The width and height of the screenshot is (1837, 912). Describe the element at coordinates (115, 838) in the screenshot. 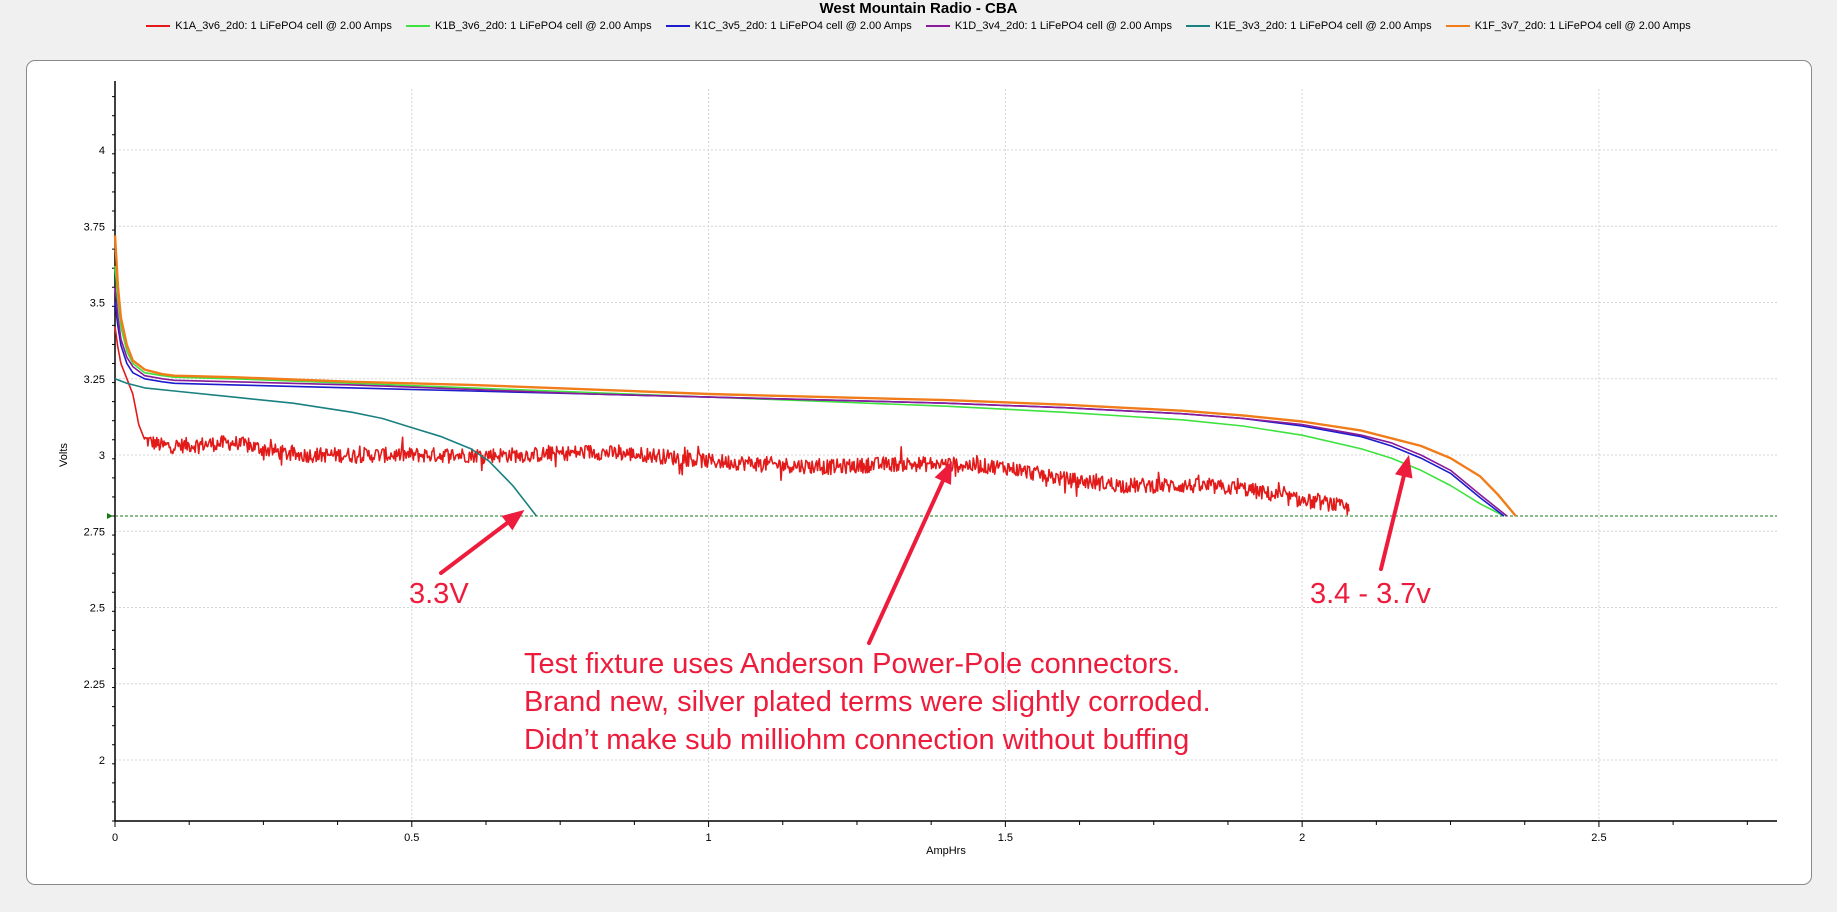

I see `x-tick-label: 0` at that location.